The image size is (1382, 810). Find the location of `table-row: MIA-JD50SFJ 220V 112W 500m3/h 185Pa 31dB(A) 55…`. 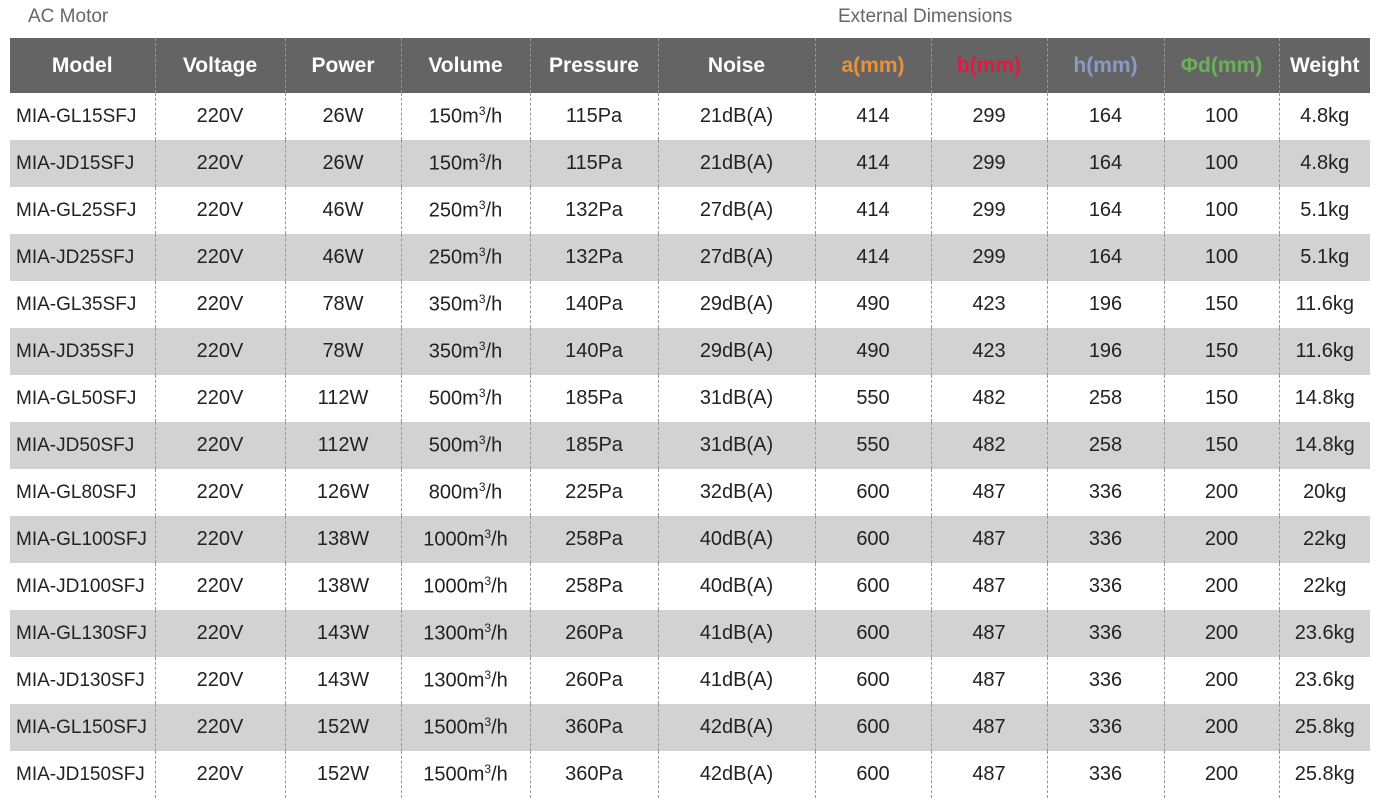

table-row: MIA-JD50SFJ 220V 112W 500m3/h 185Pa 31dB(A) 55… is located at coordinates (690, 445).